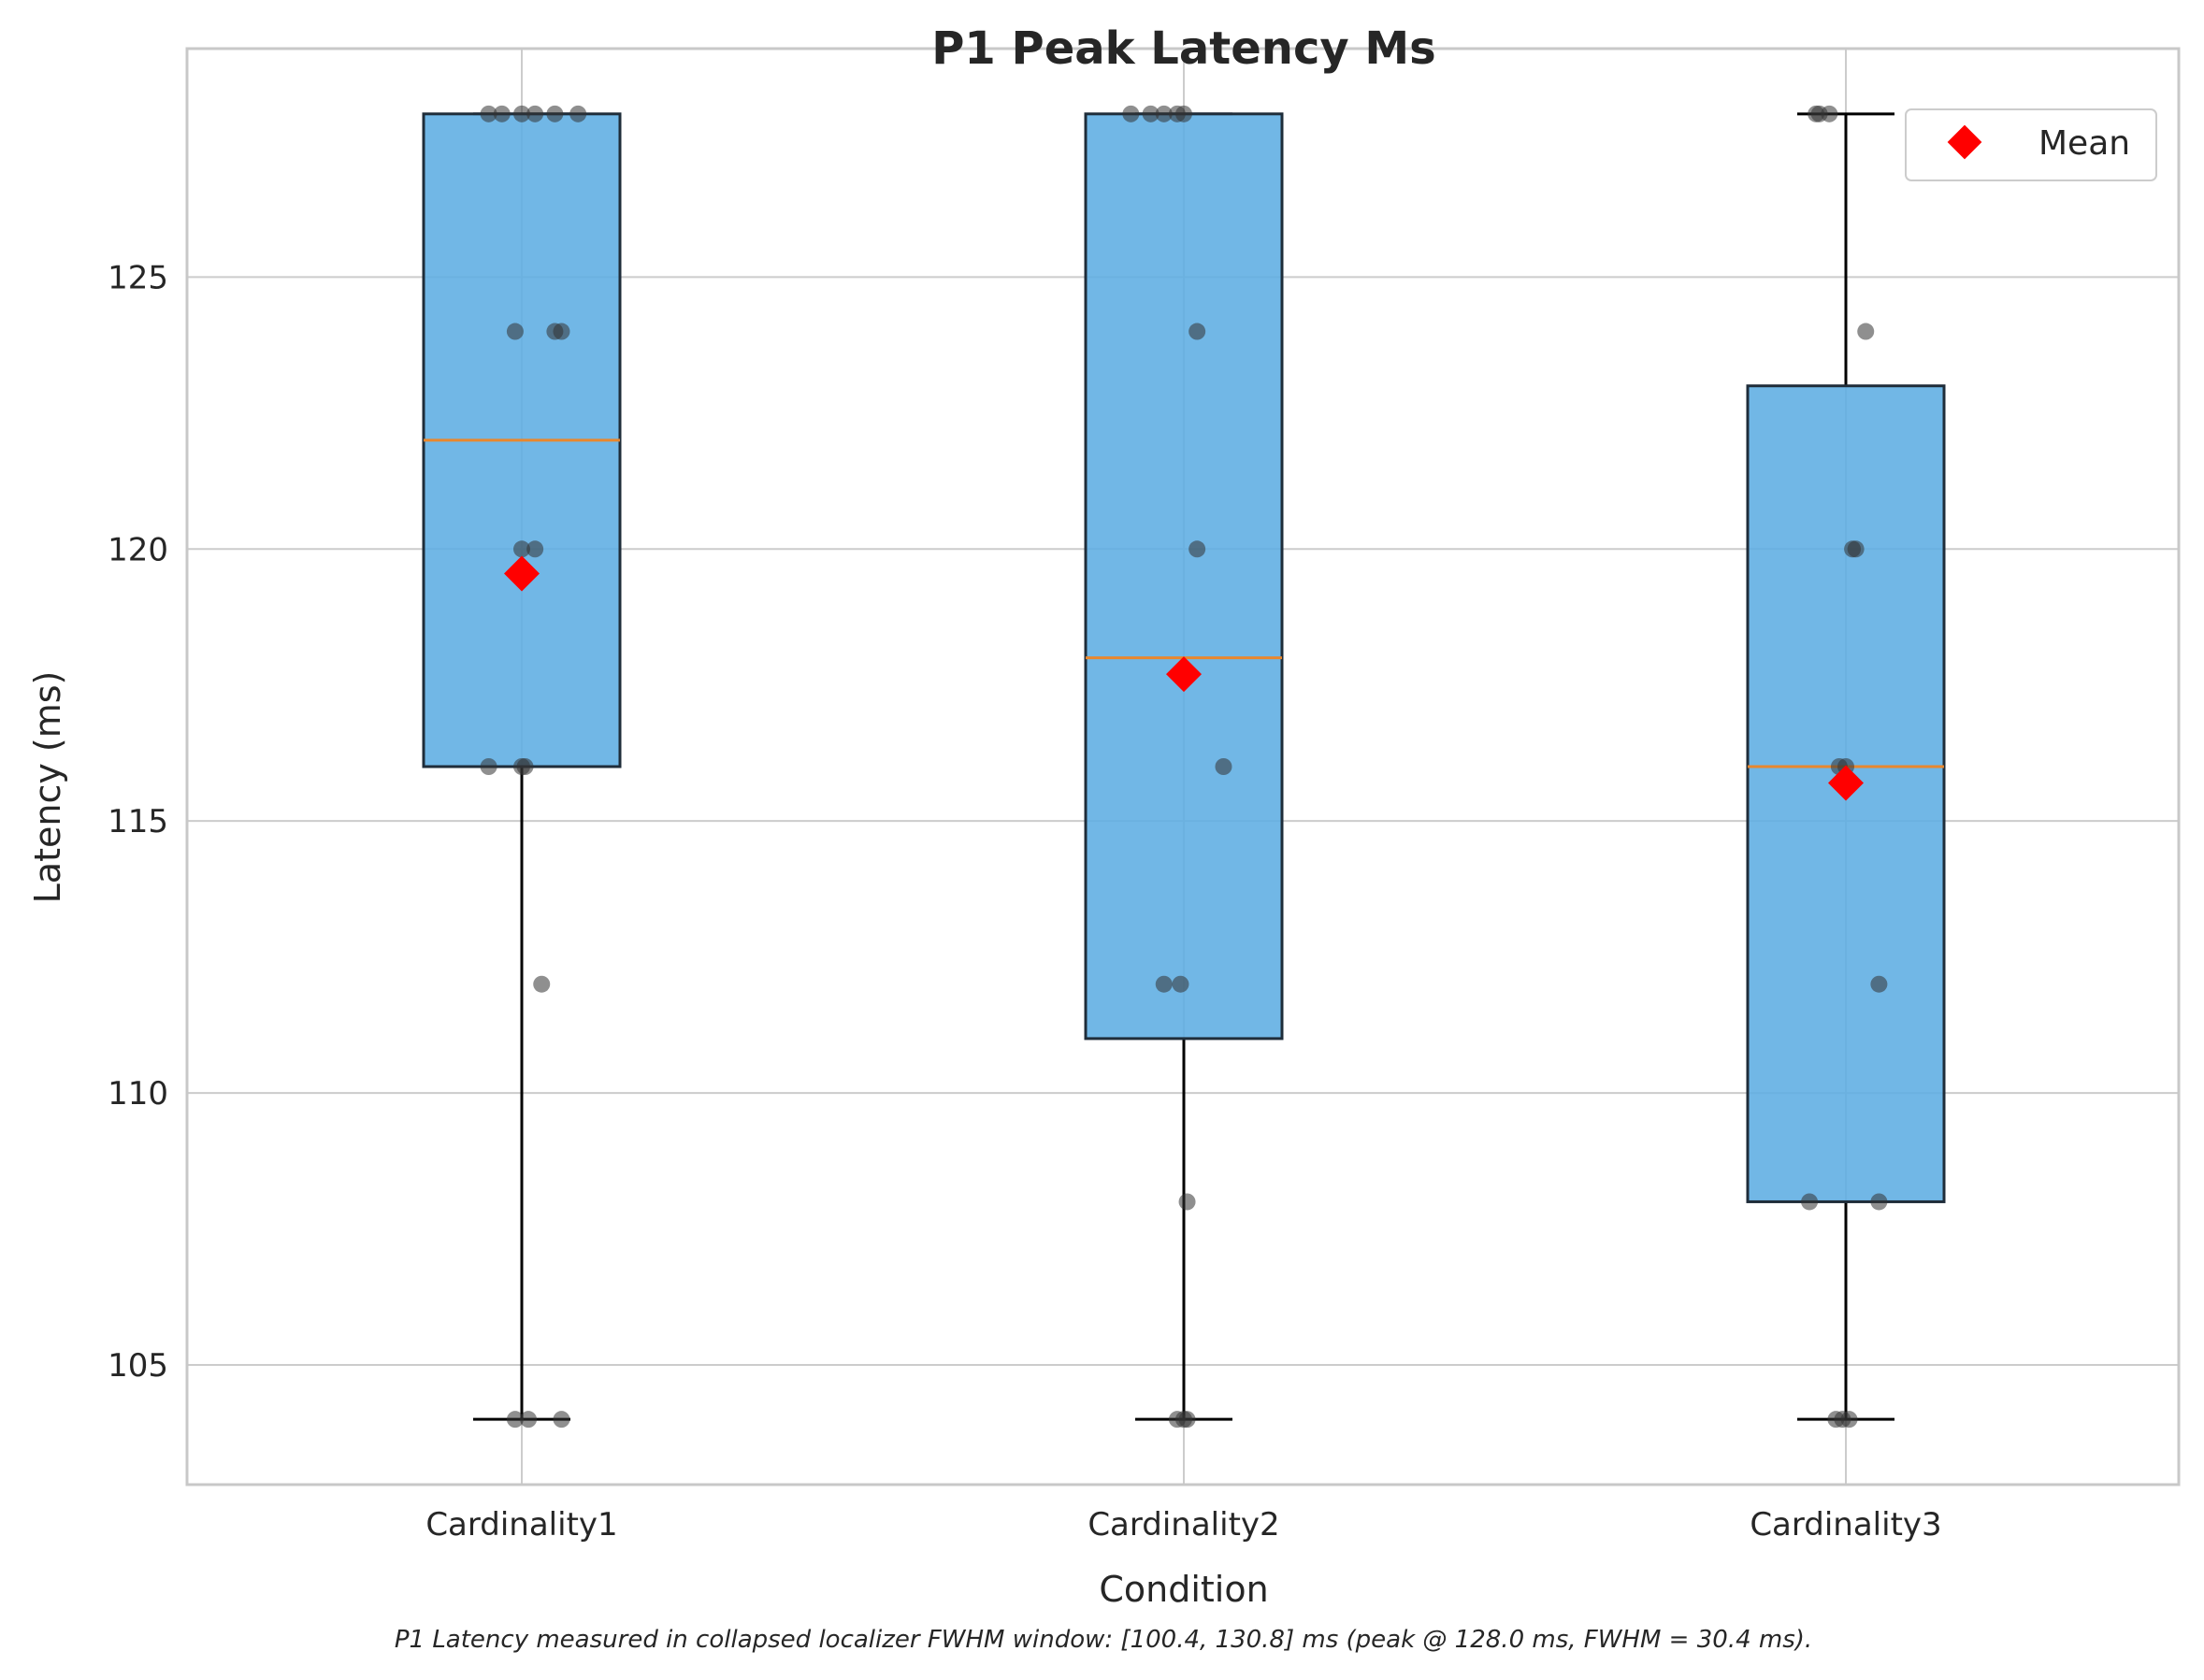 Image resolution: width=2204 pixels, height=1680 pixels. I want to click on y-tick-label: 110, so click(138, 1094).